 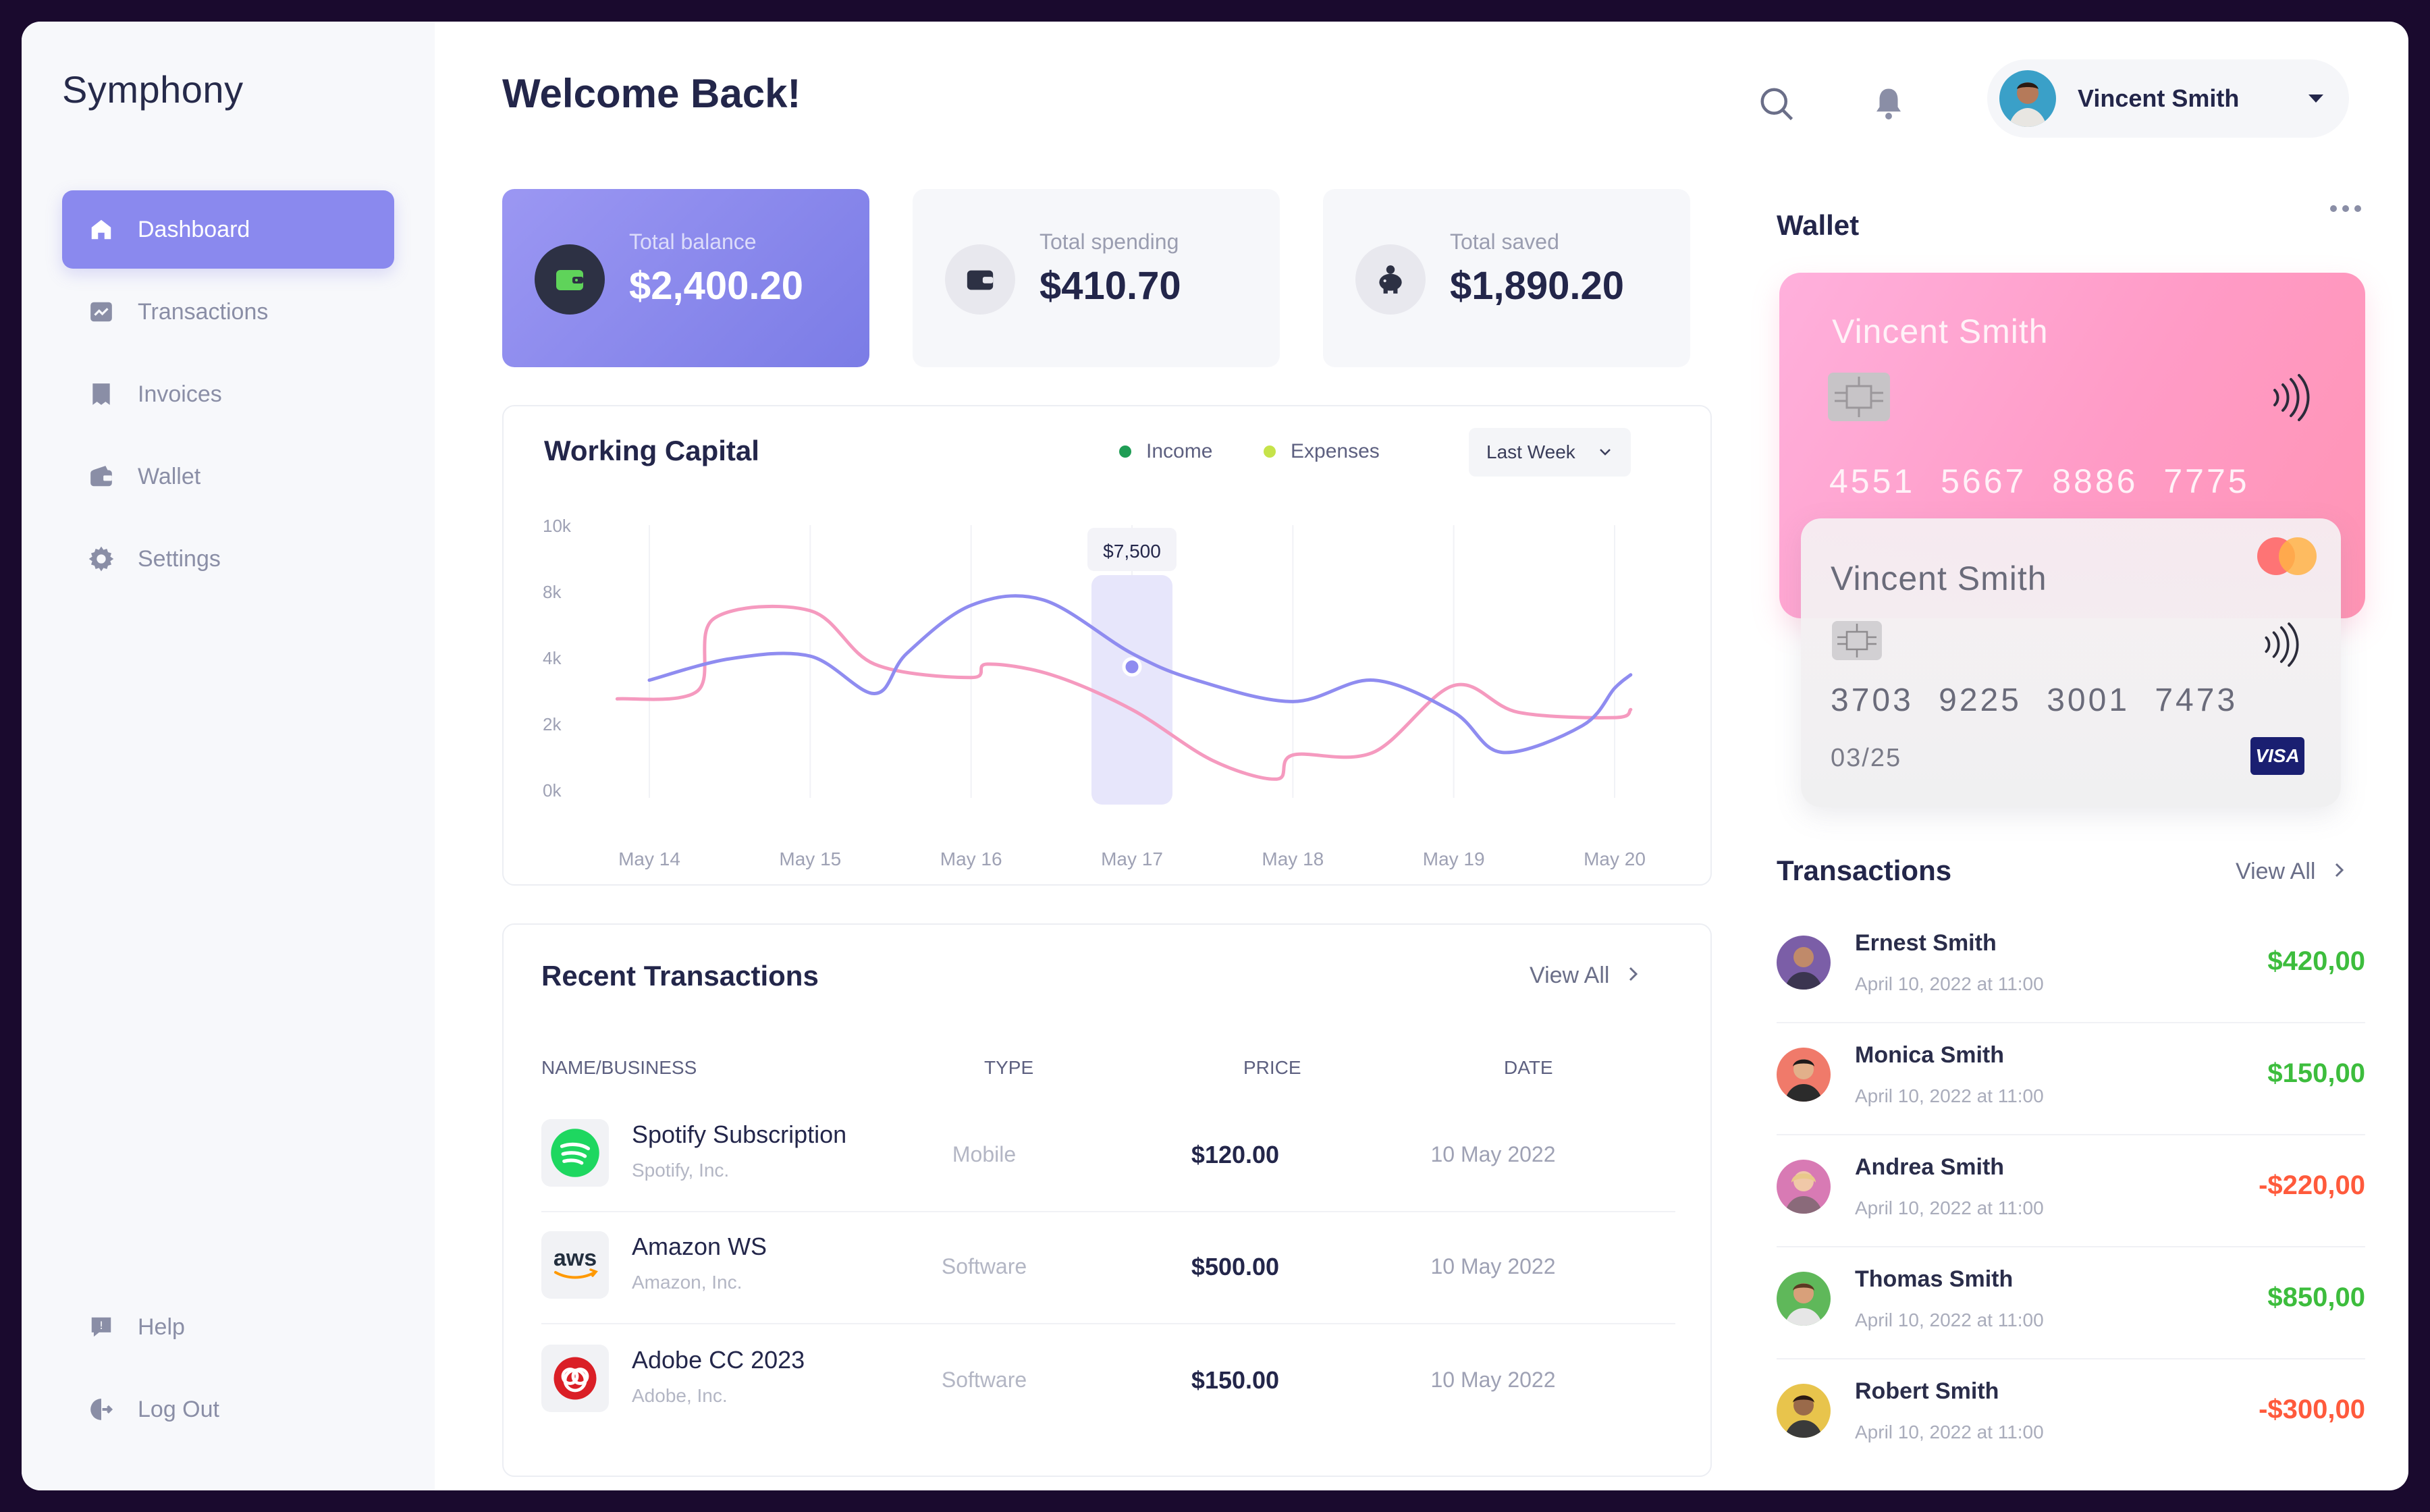 I want to click on sidebar-item-label: Transactions, so click(x=203, y=311).